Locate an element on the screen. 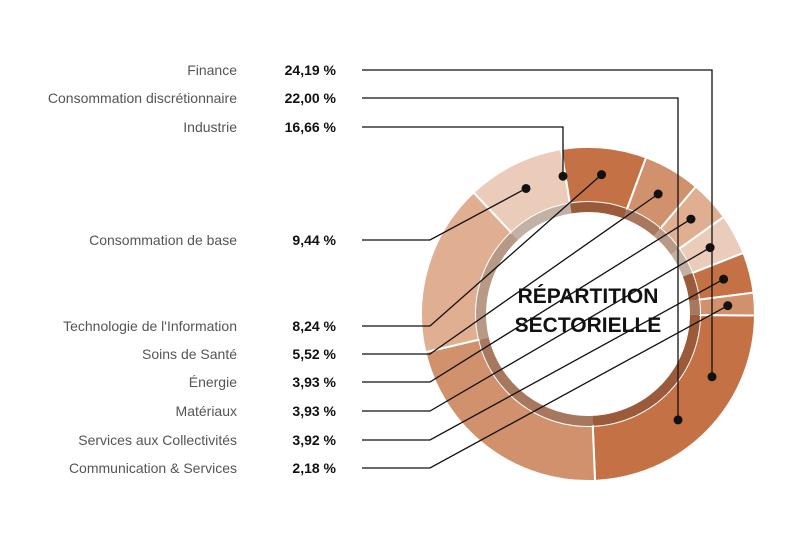  leader-materiaux is located at coordinates (536, 329).